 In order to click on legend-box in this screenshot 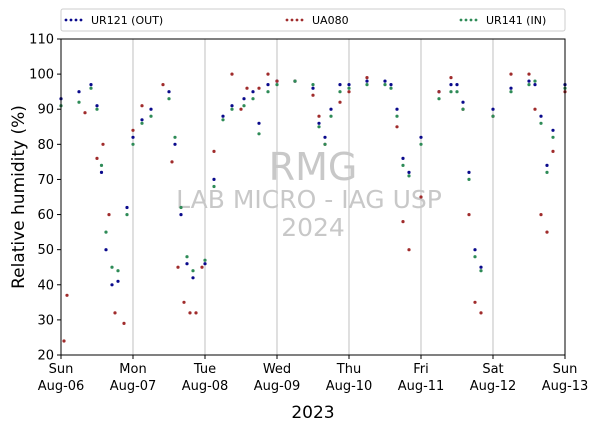, I will do `click(313, 20)`.